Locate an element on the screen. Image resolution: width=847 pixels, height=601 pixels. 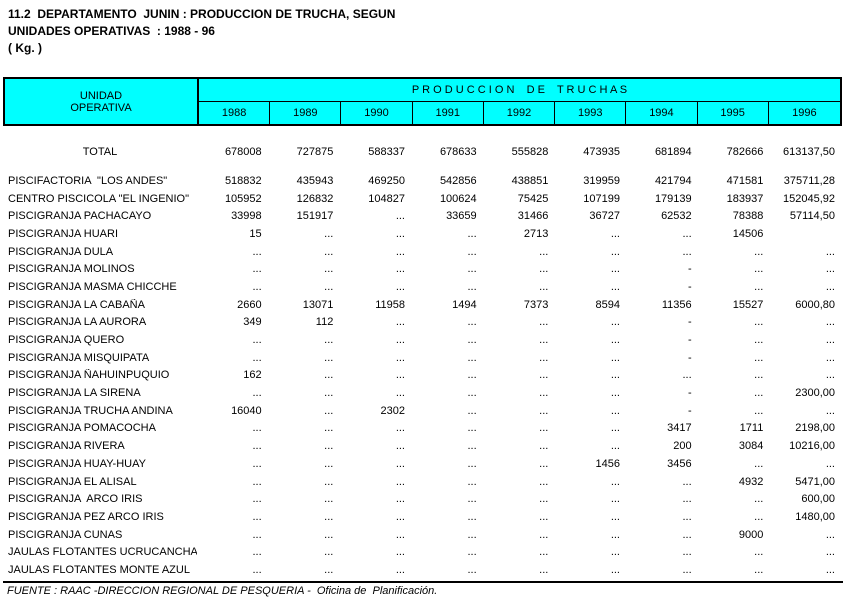
year-header: 1990 is located at coordinates (377, 113).